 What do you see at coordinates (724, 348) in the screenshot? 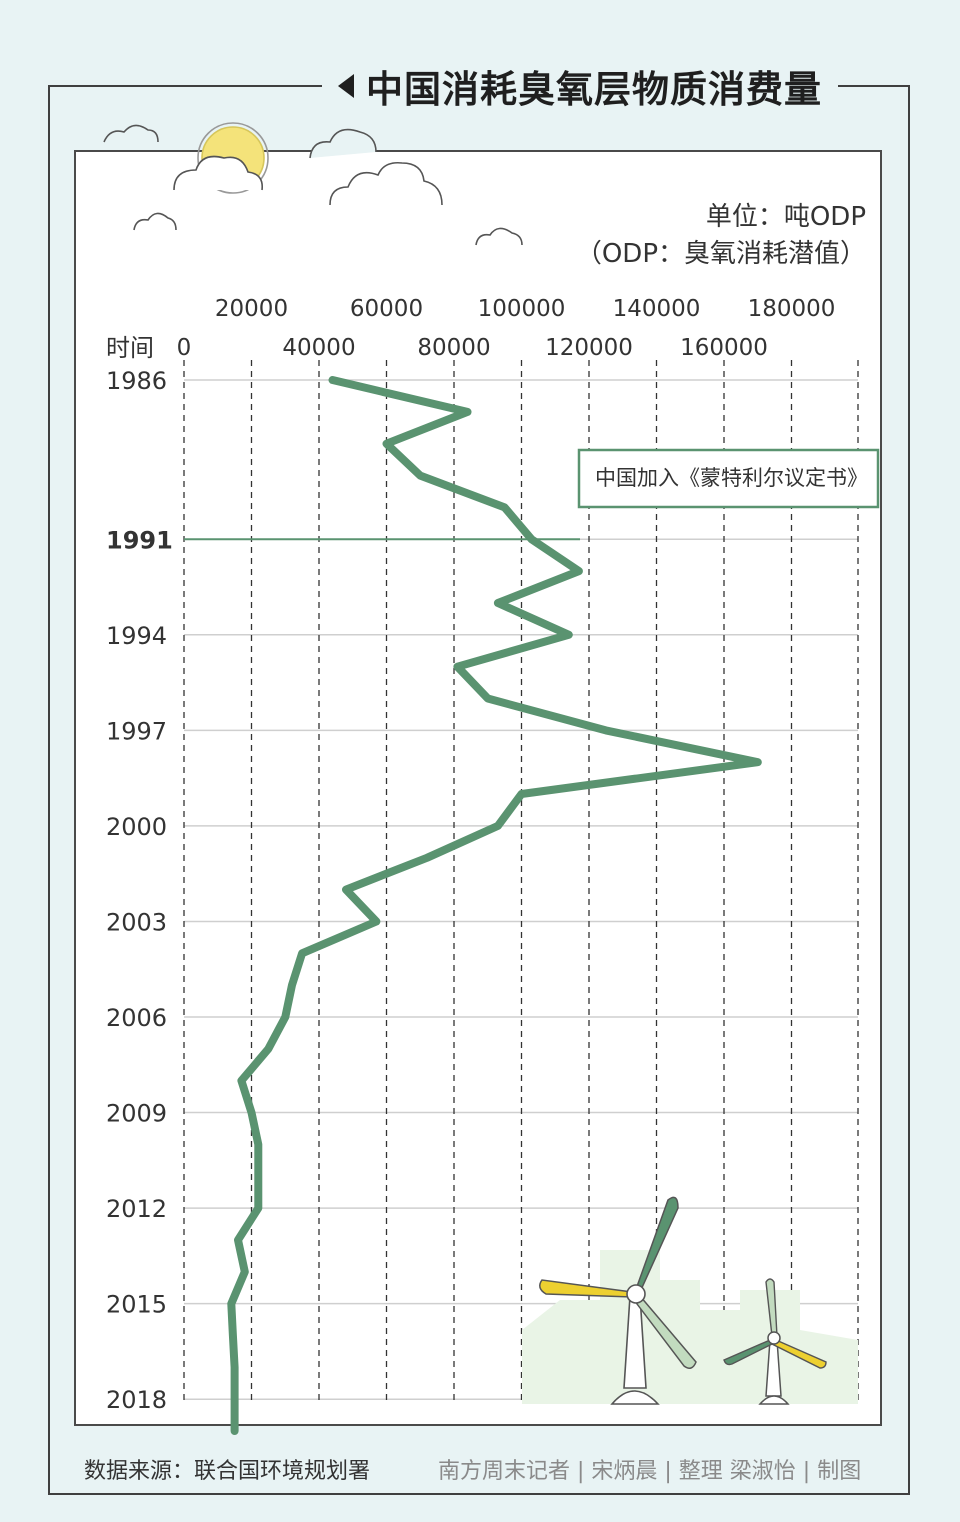
I see `x-tick-label: 160000` at bounding box center [724, 348].